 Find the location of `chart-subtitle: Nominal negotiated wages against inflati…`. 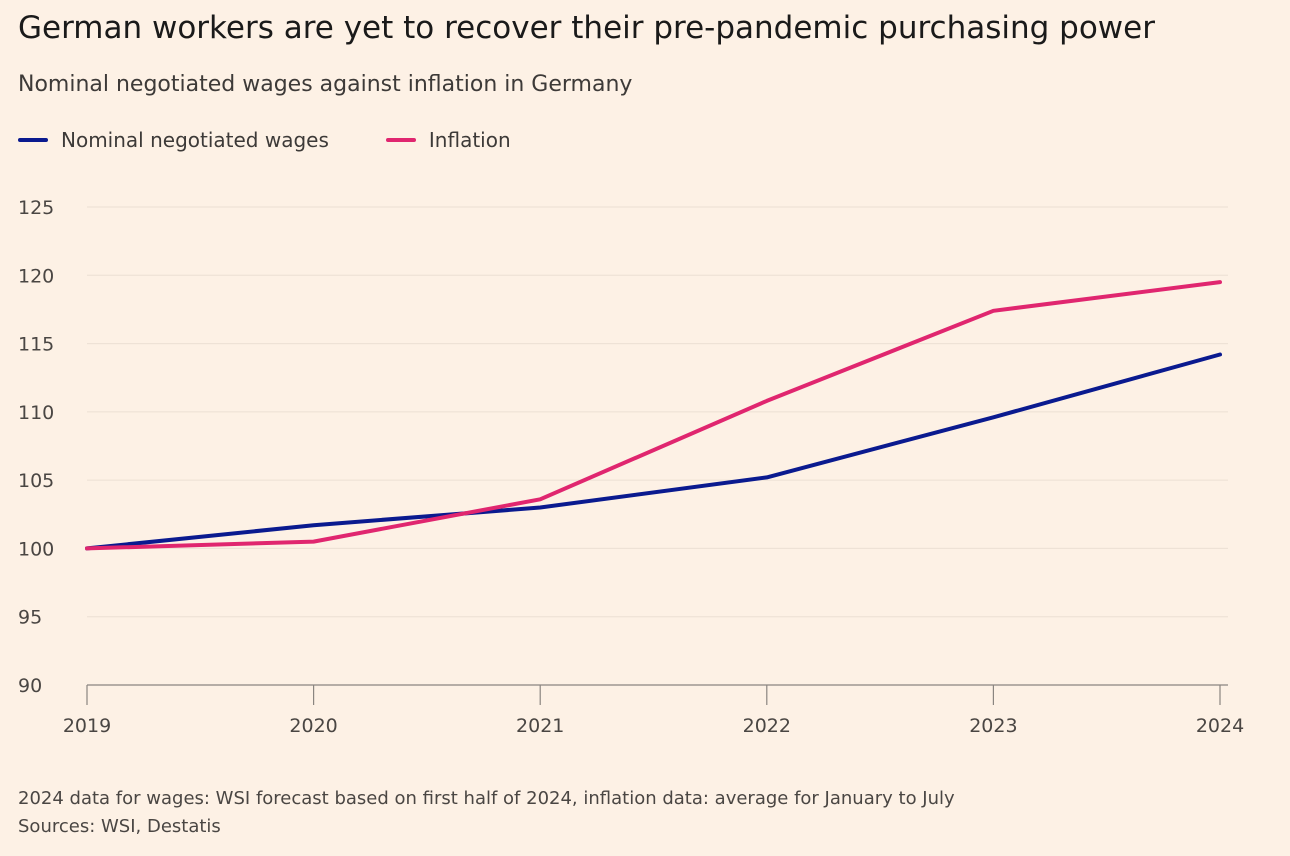

chart-subtitle: Nominal negotiated wages against inflati… is located at coordinates (325, 84).